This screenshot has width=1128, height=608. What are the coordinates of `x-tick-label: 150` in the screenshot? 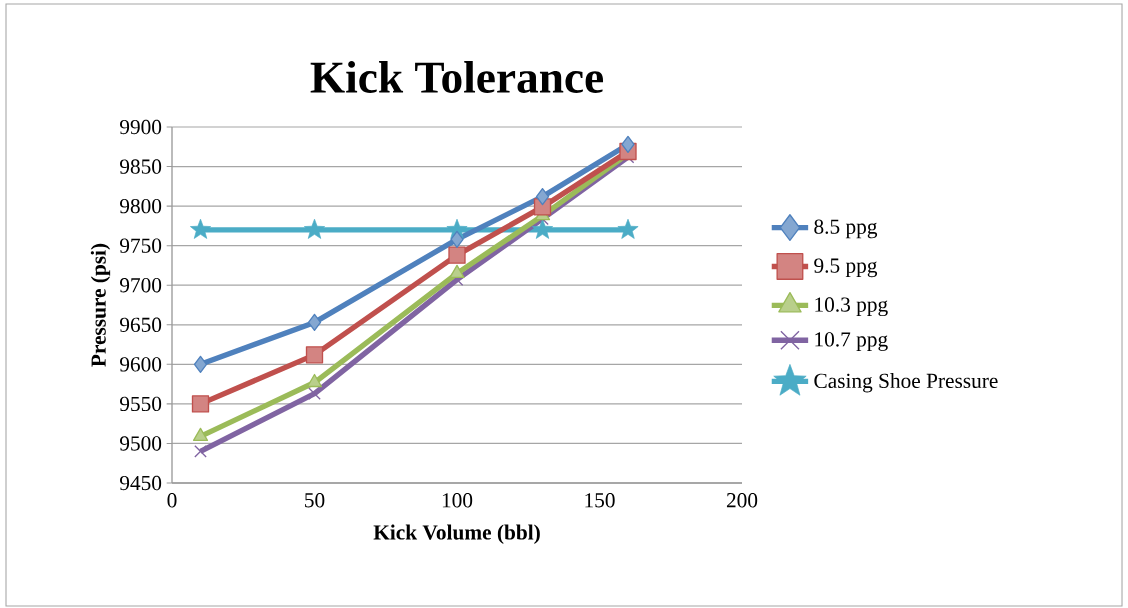 It's located at (600, 500).